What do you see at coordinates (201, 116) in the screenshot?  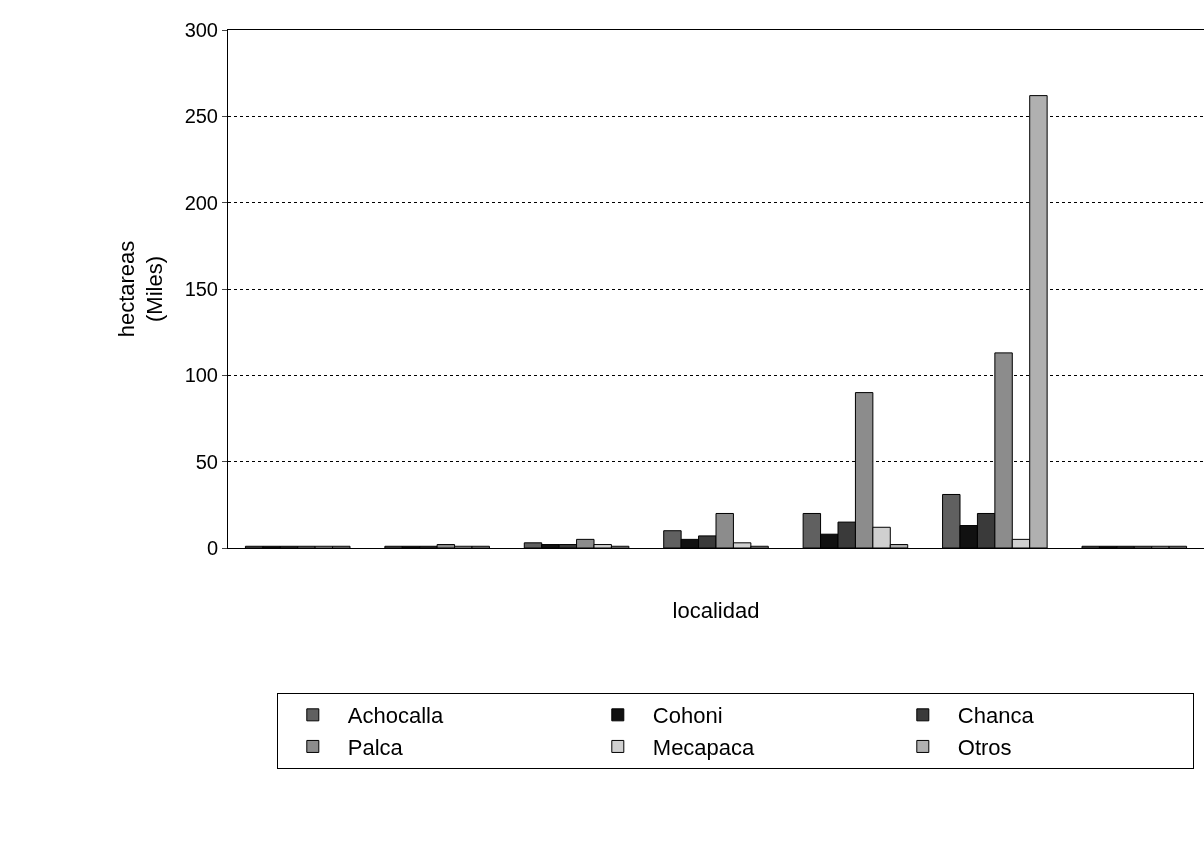 I see `y-tick-label: 250` at bounding box center [201, 116].